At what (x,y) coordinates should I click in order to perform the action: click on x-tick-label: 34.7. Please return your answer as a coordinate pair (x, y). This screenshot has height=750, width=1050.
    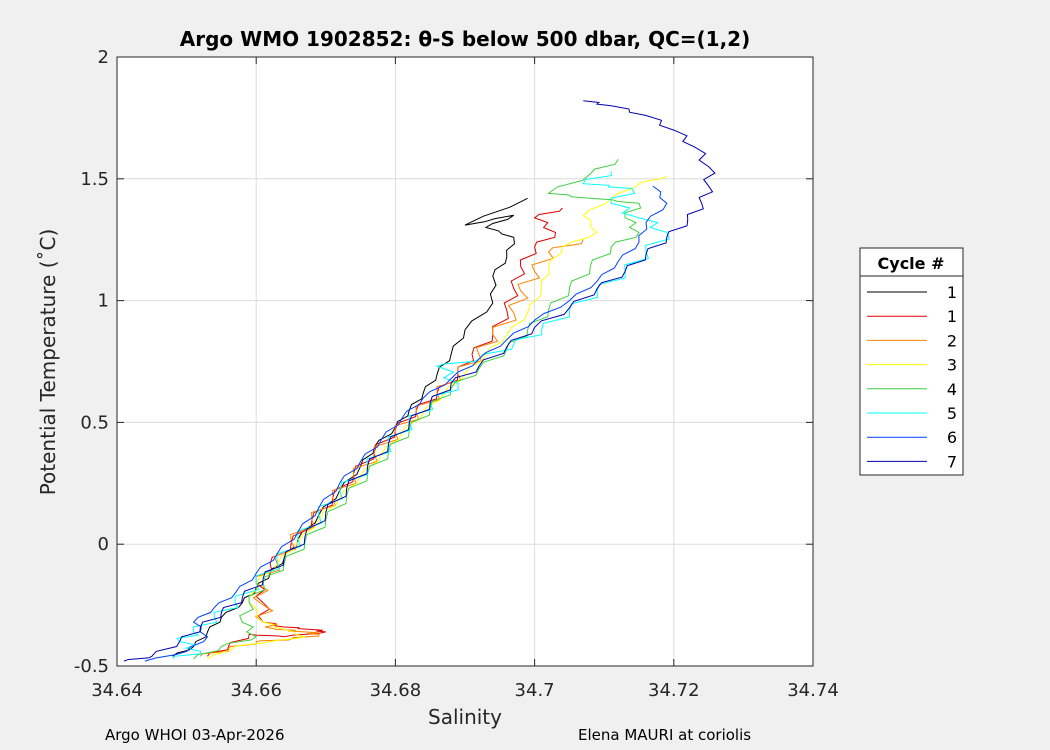
    Looking at the image, I should click on (535, 690).